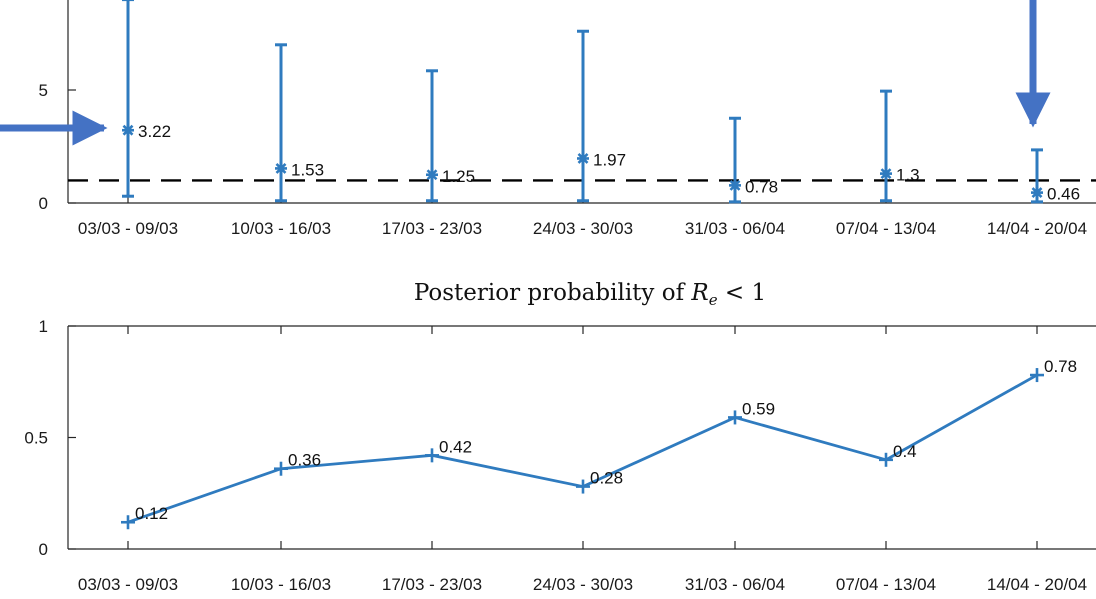  Describe the element at coordinates (886, 584) in the screenshot. I see `bottom-x-tick-label: 07/04 - 13/04` at that location.